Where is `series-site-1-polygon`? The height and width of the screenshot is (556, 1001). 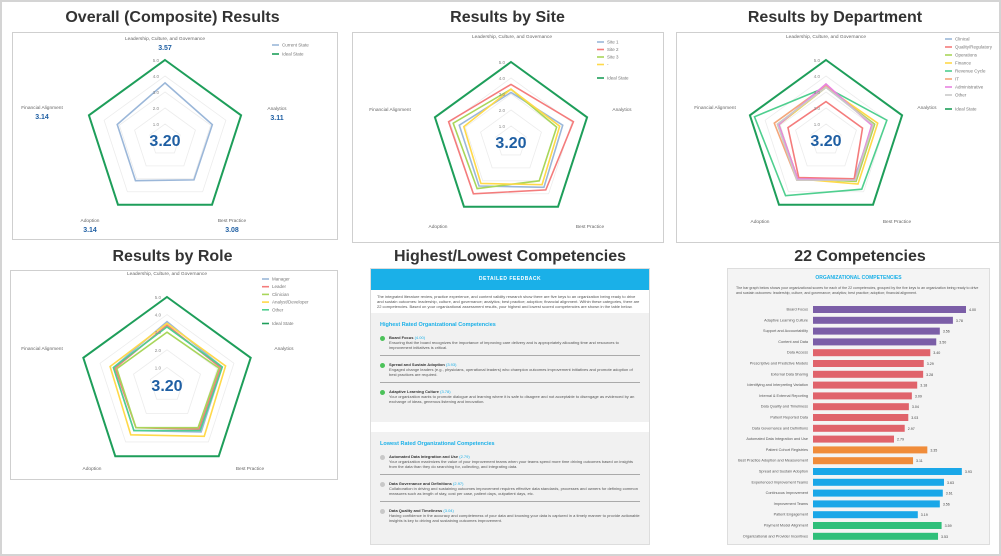
series-site-1-polygon is located at coordinates (511, 140).